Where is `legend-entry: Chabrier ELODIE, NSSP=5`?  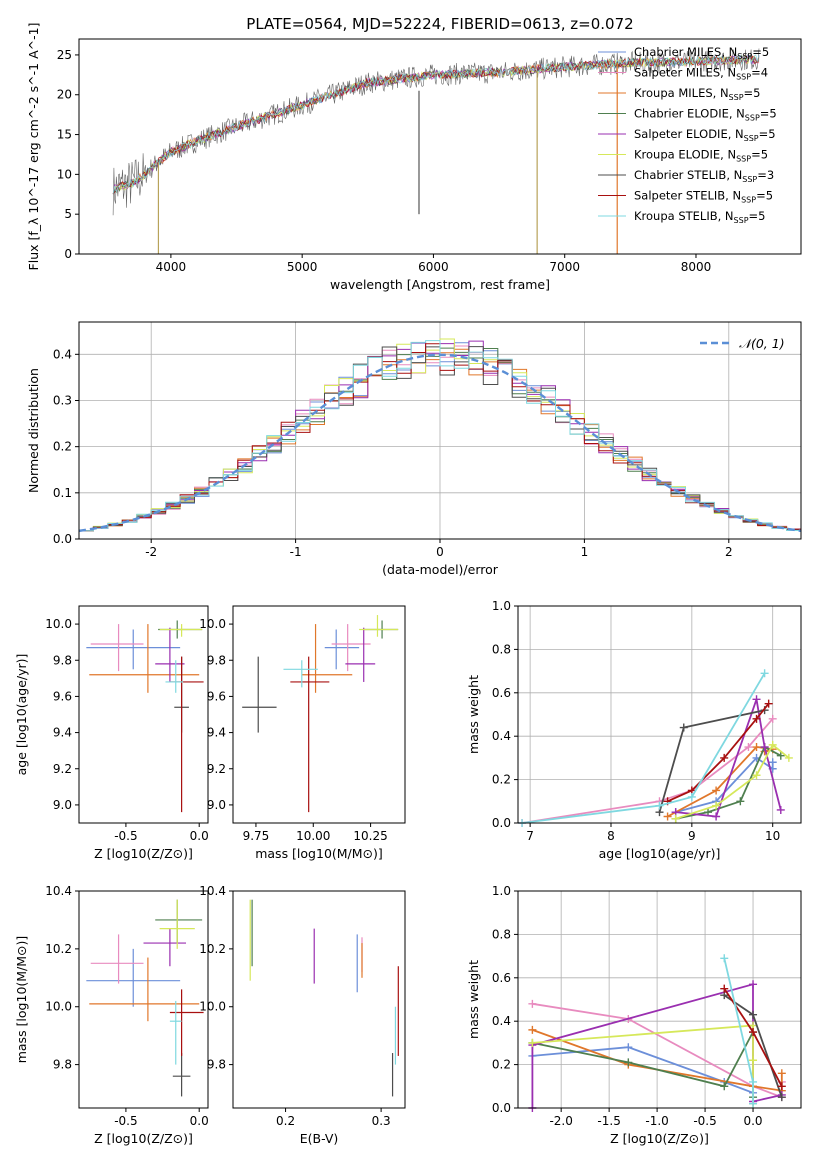 legend-entry: Chabrier ELODIE, NSSP=5 is located at coordinates (705, 115).